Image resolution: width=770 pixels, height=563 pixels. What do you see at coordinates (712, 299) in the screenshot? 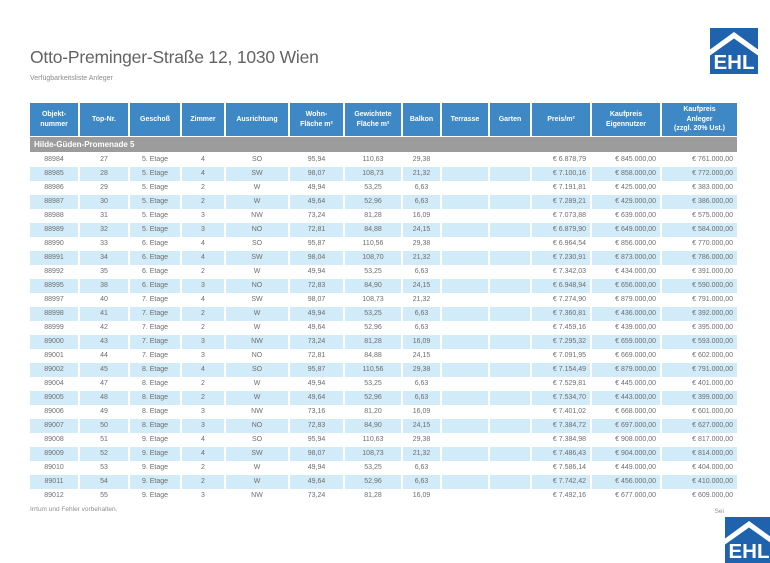
I see `table-cell: € 791.000,00` at bounding box center [712, 299].